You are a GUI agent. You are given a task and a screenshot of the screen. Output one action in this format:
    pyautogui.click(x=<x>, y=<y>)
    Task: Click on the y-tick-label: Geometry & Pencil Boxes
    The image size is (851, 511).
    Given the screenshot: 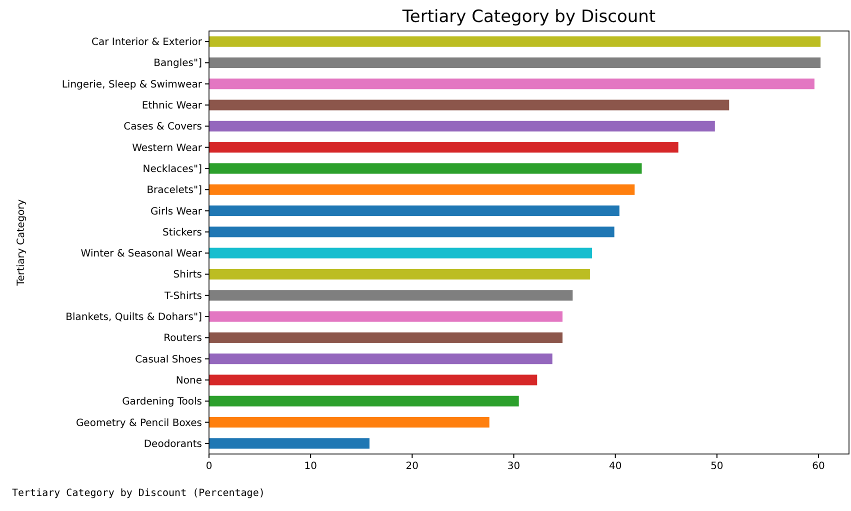 What is the action you would take?
    pyautogui.click(x=139, y=423)
    